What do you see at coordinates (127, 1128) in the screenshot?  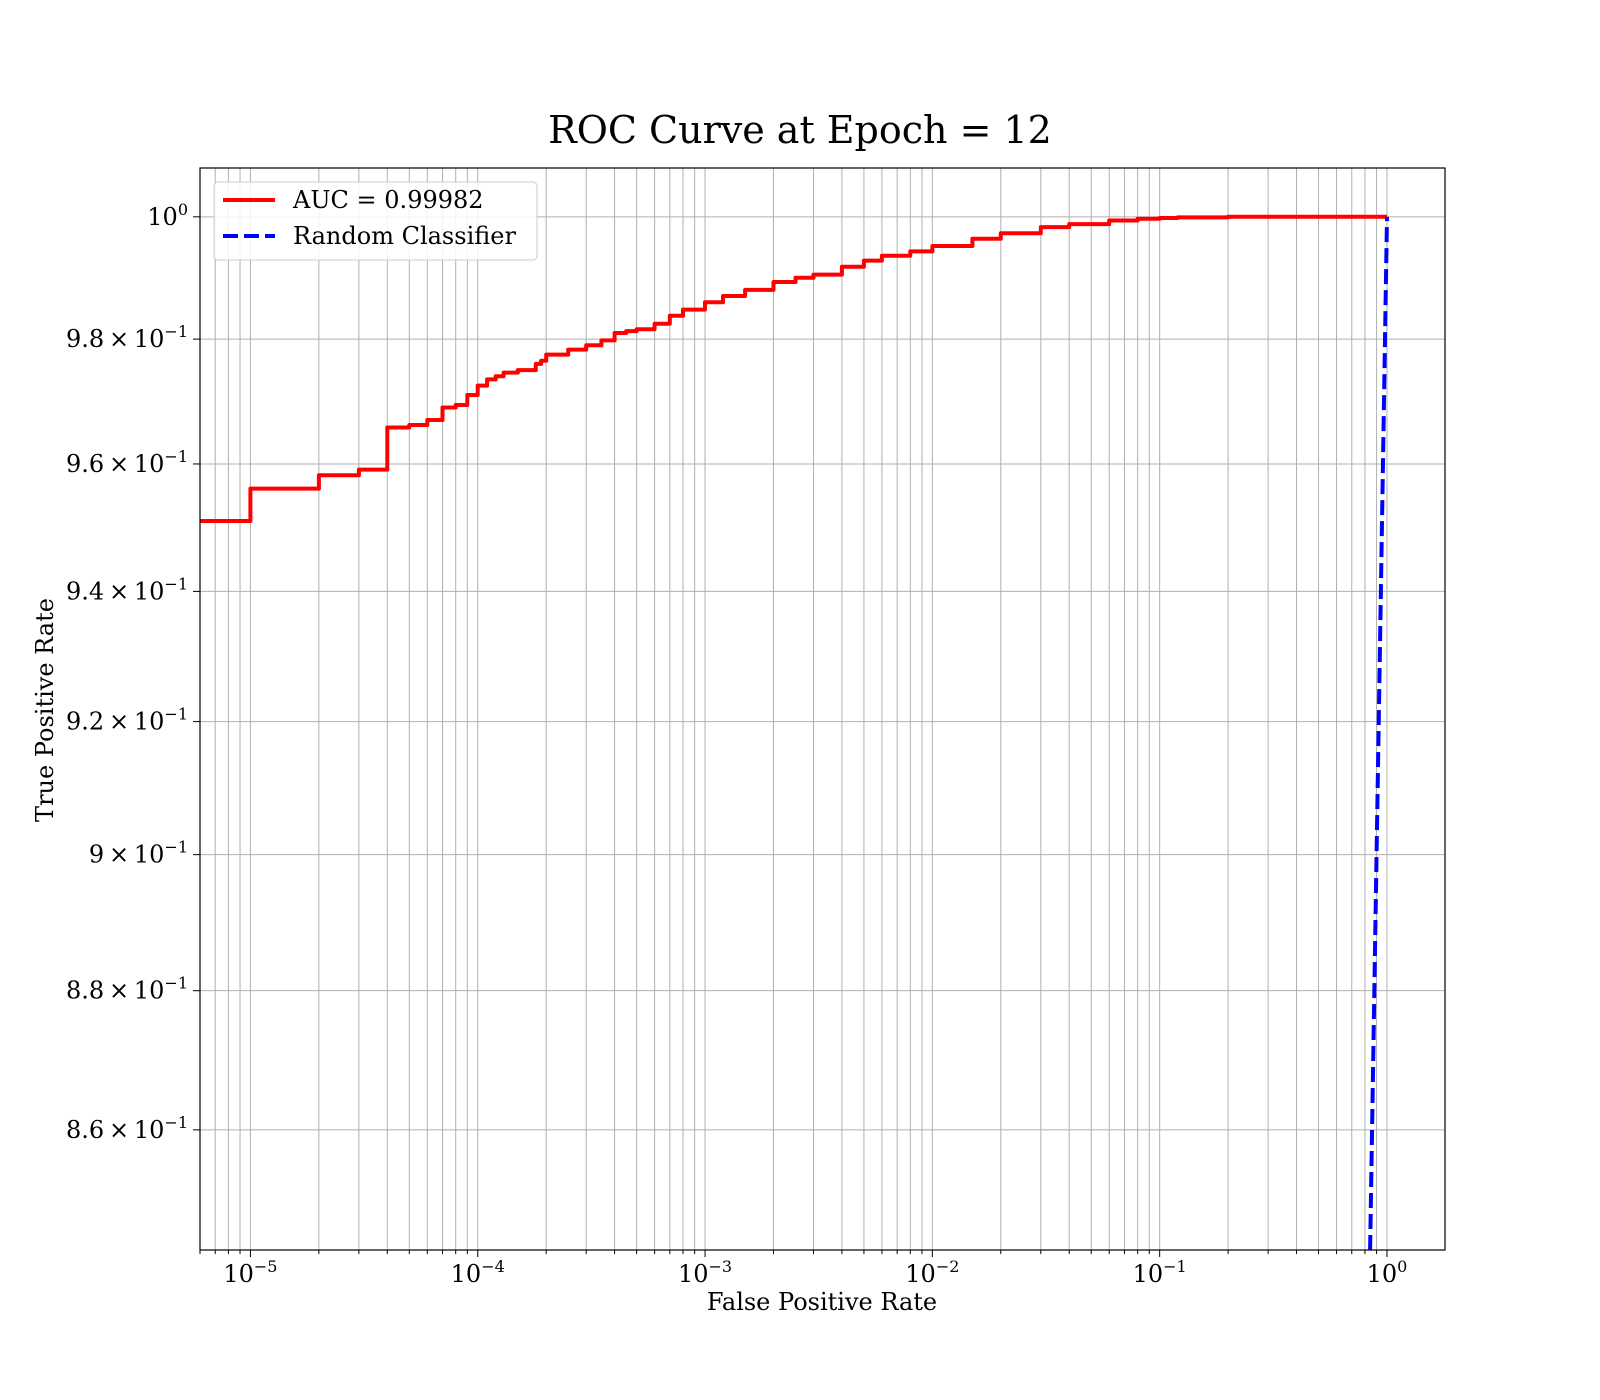 I see `y-tick-label: 8.6 × 10−1​` at bounding box center [127, 1128].